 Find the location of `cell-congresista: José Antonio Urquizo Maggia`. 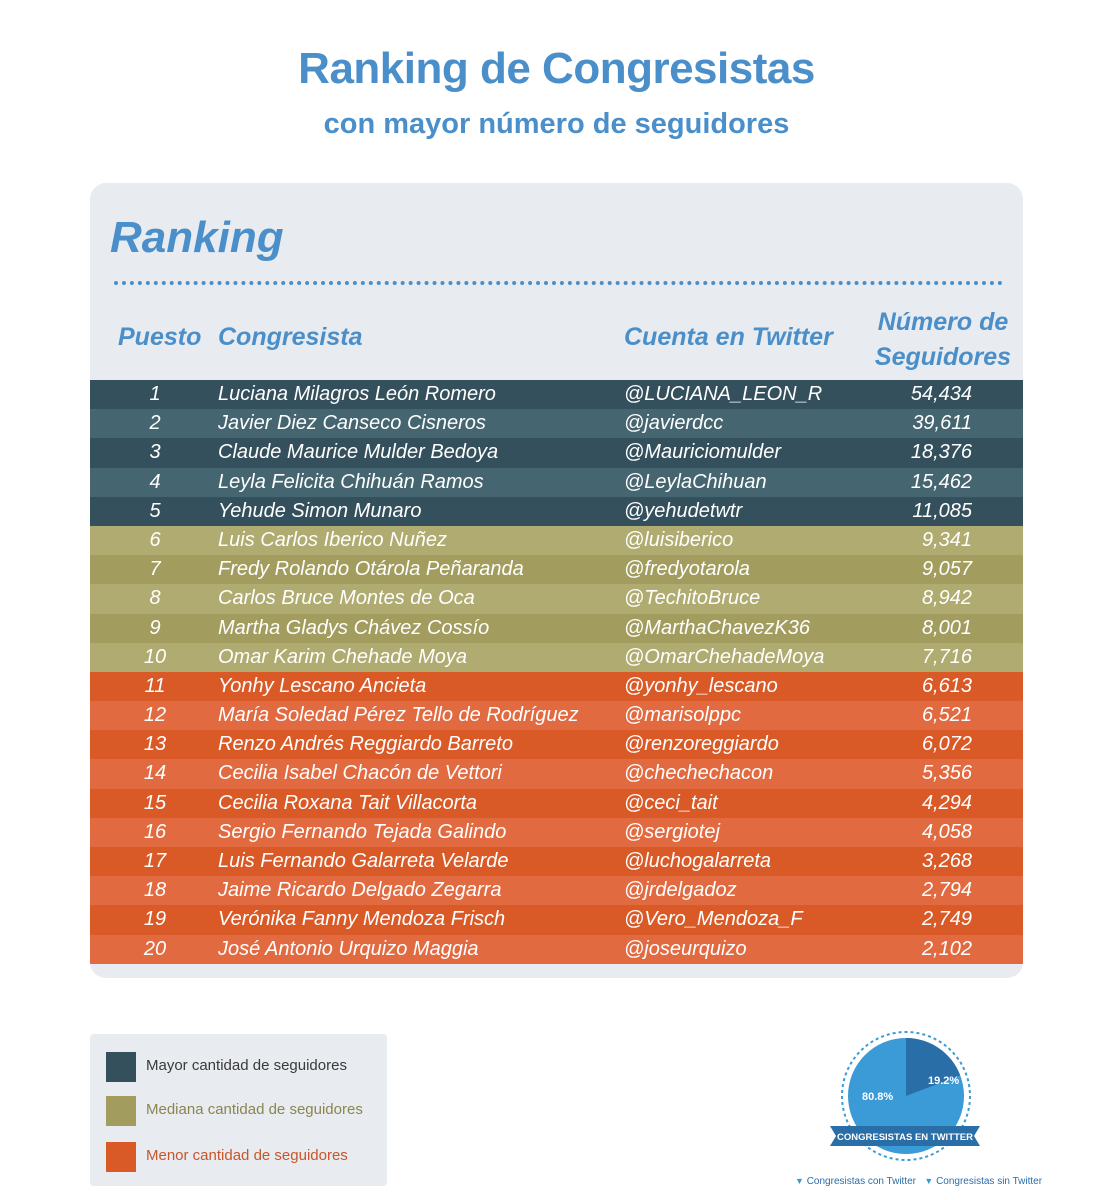

cell-congresista: José Antonio Urquizo Maggia is located at coordinates (348, 948).